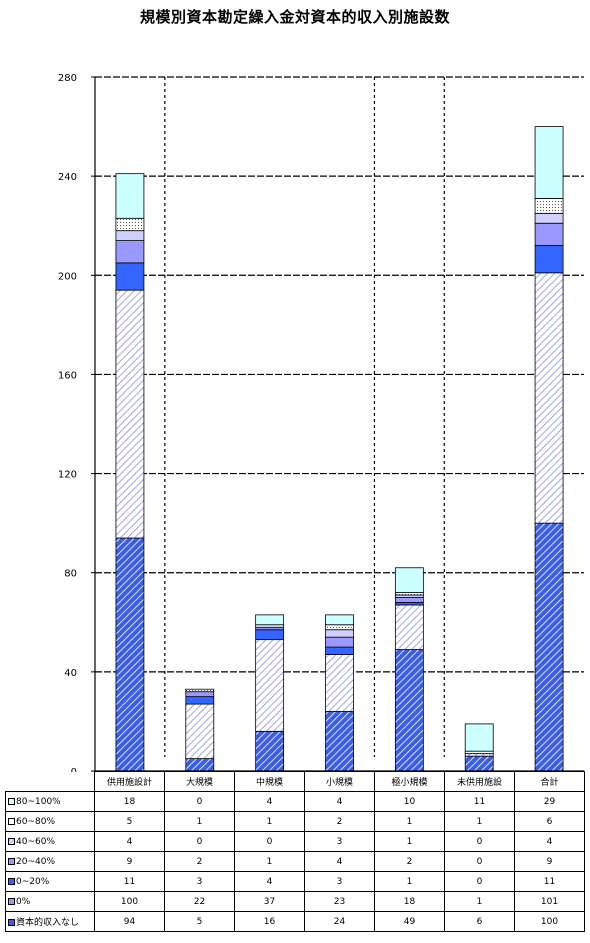 This screenshot has width=590, height=943. Describe the element at coordinates (339, 901) in the screenshot. I see `table-cell: 23` at that location.